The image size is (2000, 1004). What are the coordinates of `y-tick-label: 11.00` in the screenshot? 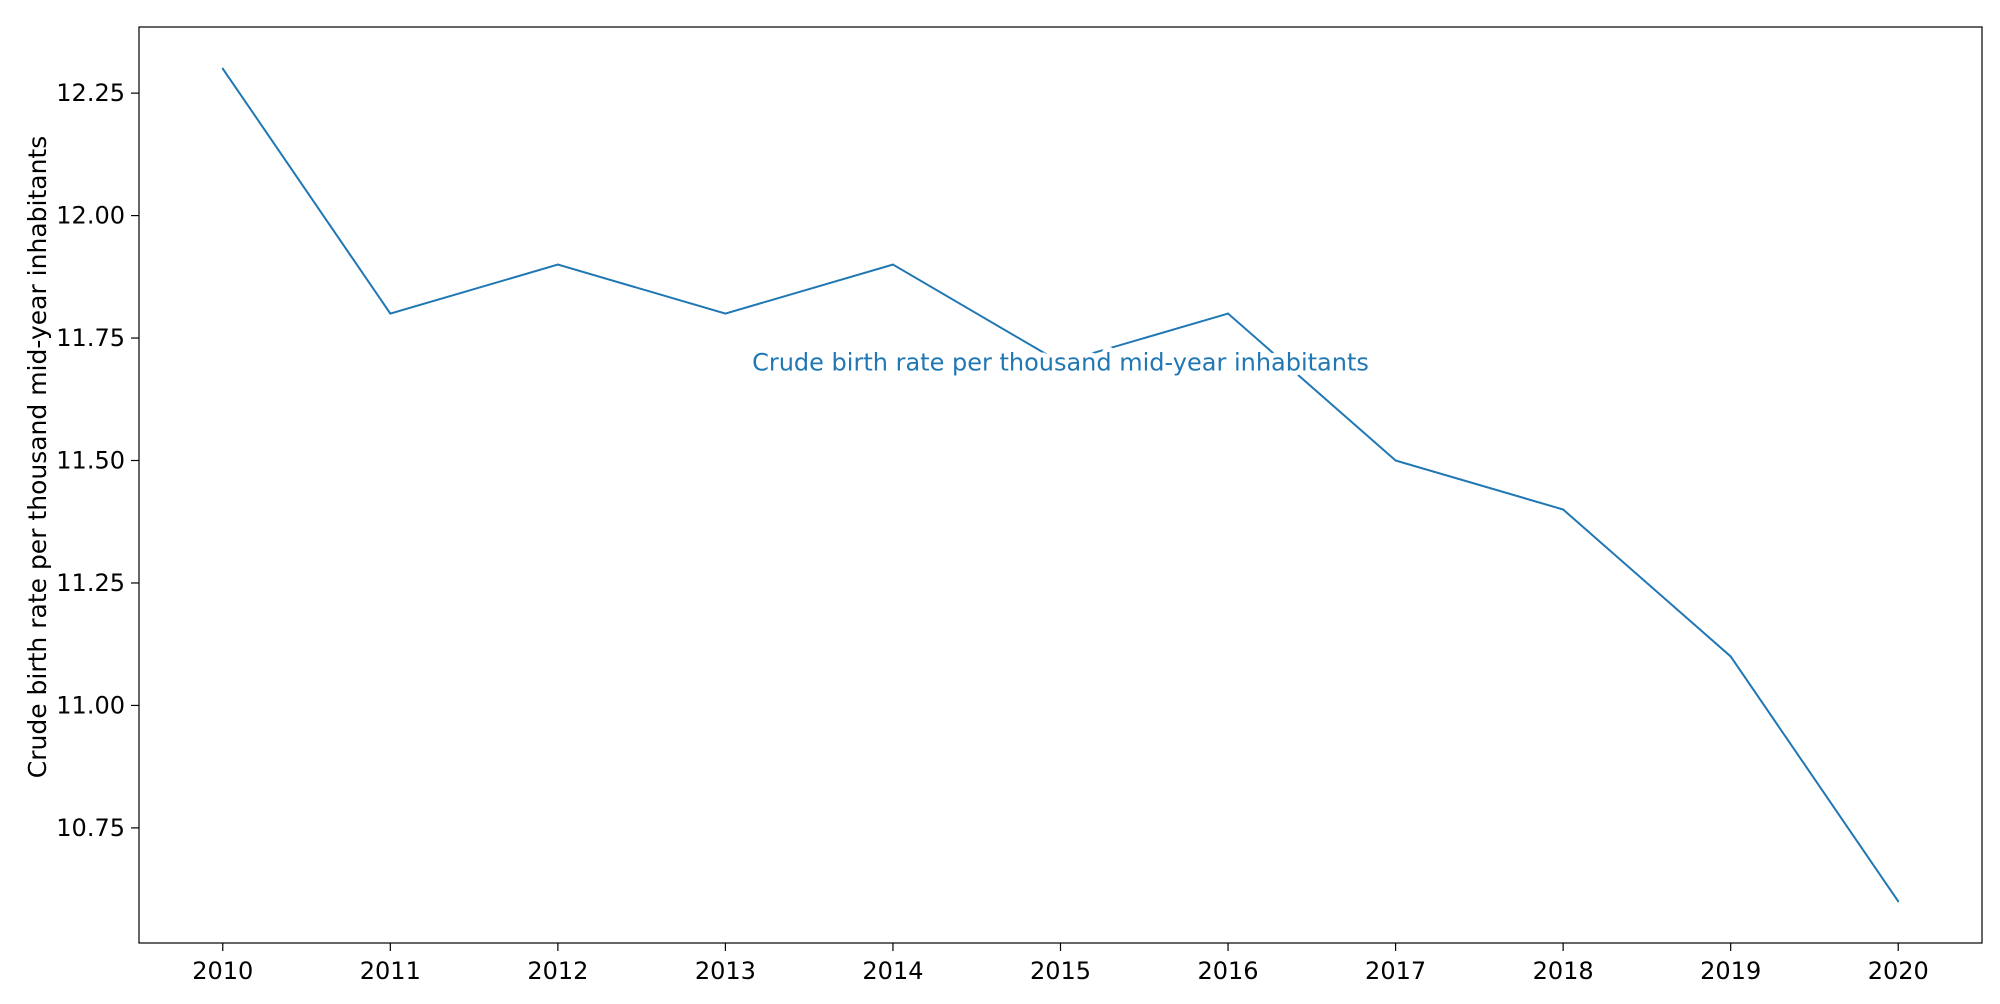 It's located at (90, 705).